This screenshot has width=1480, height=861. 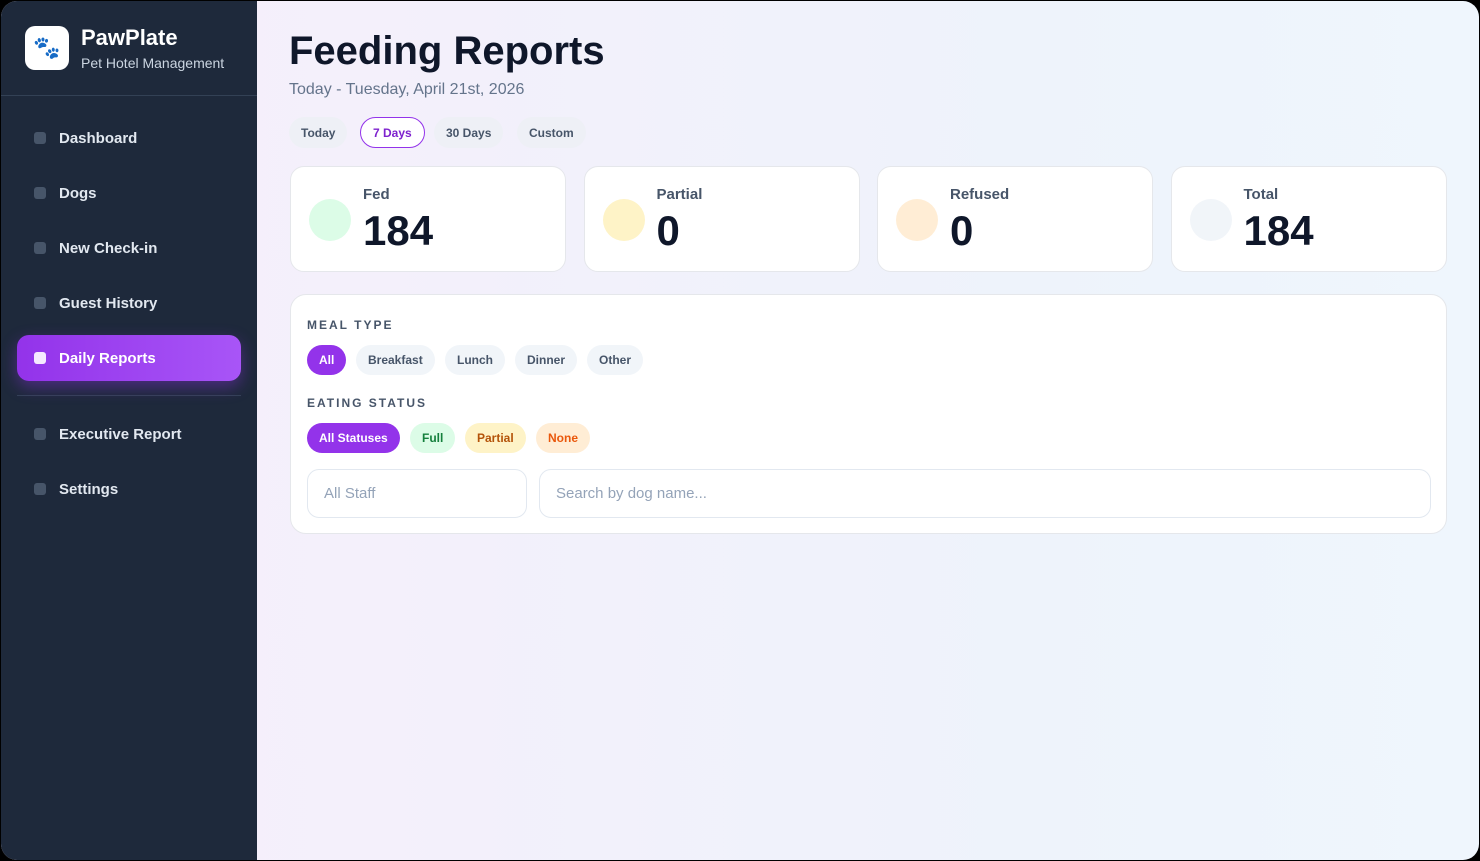 I want to click on filter-chip: Other, so click(x=615, y=360).